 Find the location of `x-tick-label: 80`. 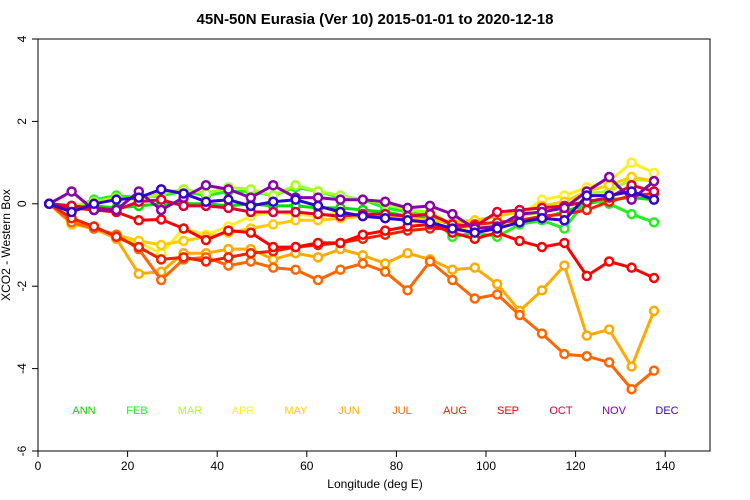

x-tick-label: 80 is located at coordinates (397, 466).